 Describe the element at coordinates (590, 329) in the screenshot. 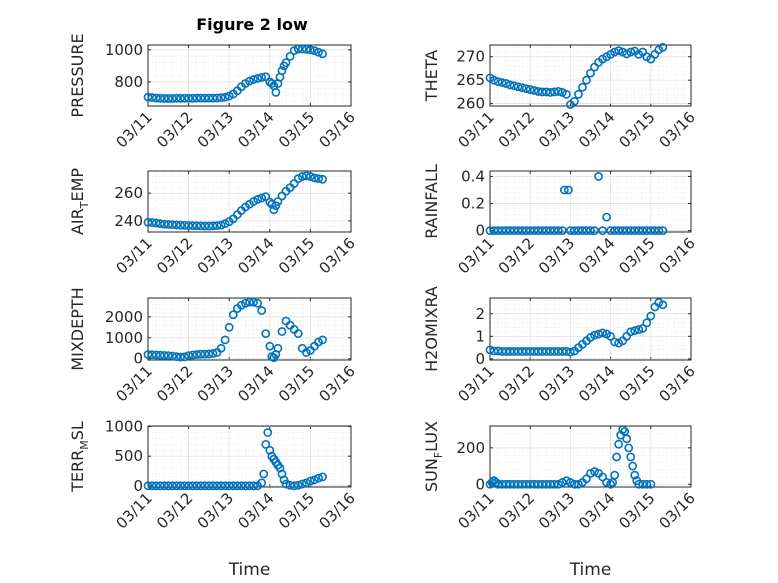

I see `axes-frame` at that location.